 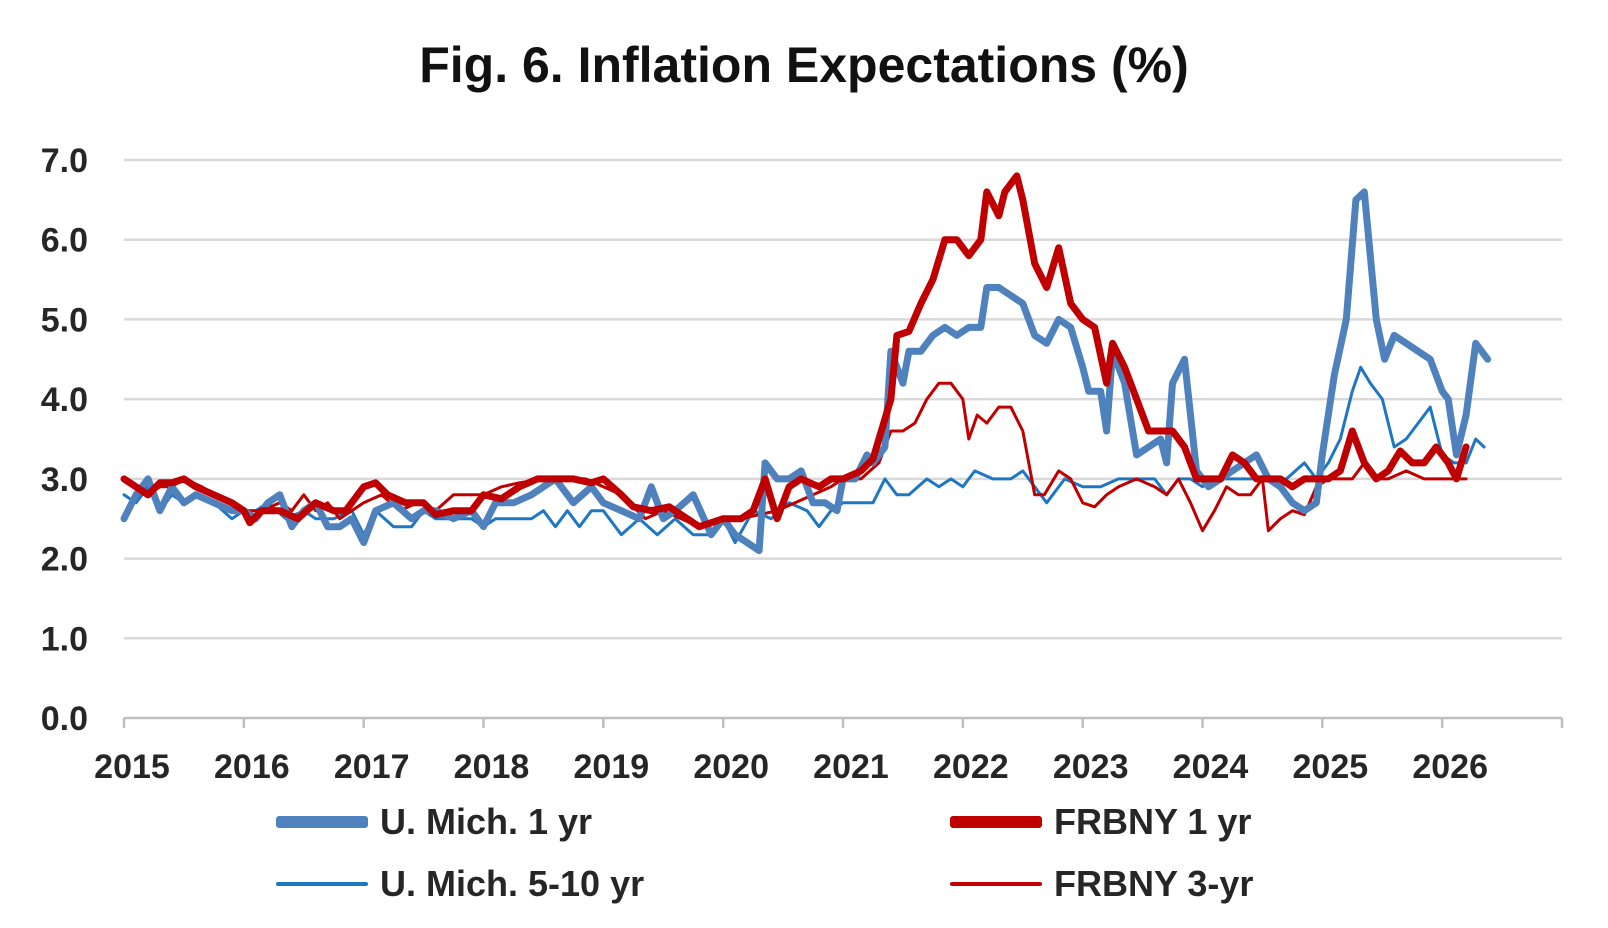 What do you see at coordinates (851, 767) in the screenshot?
I see `x-tick-label: 2021` at bounding box center [851, 767].